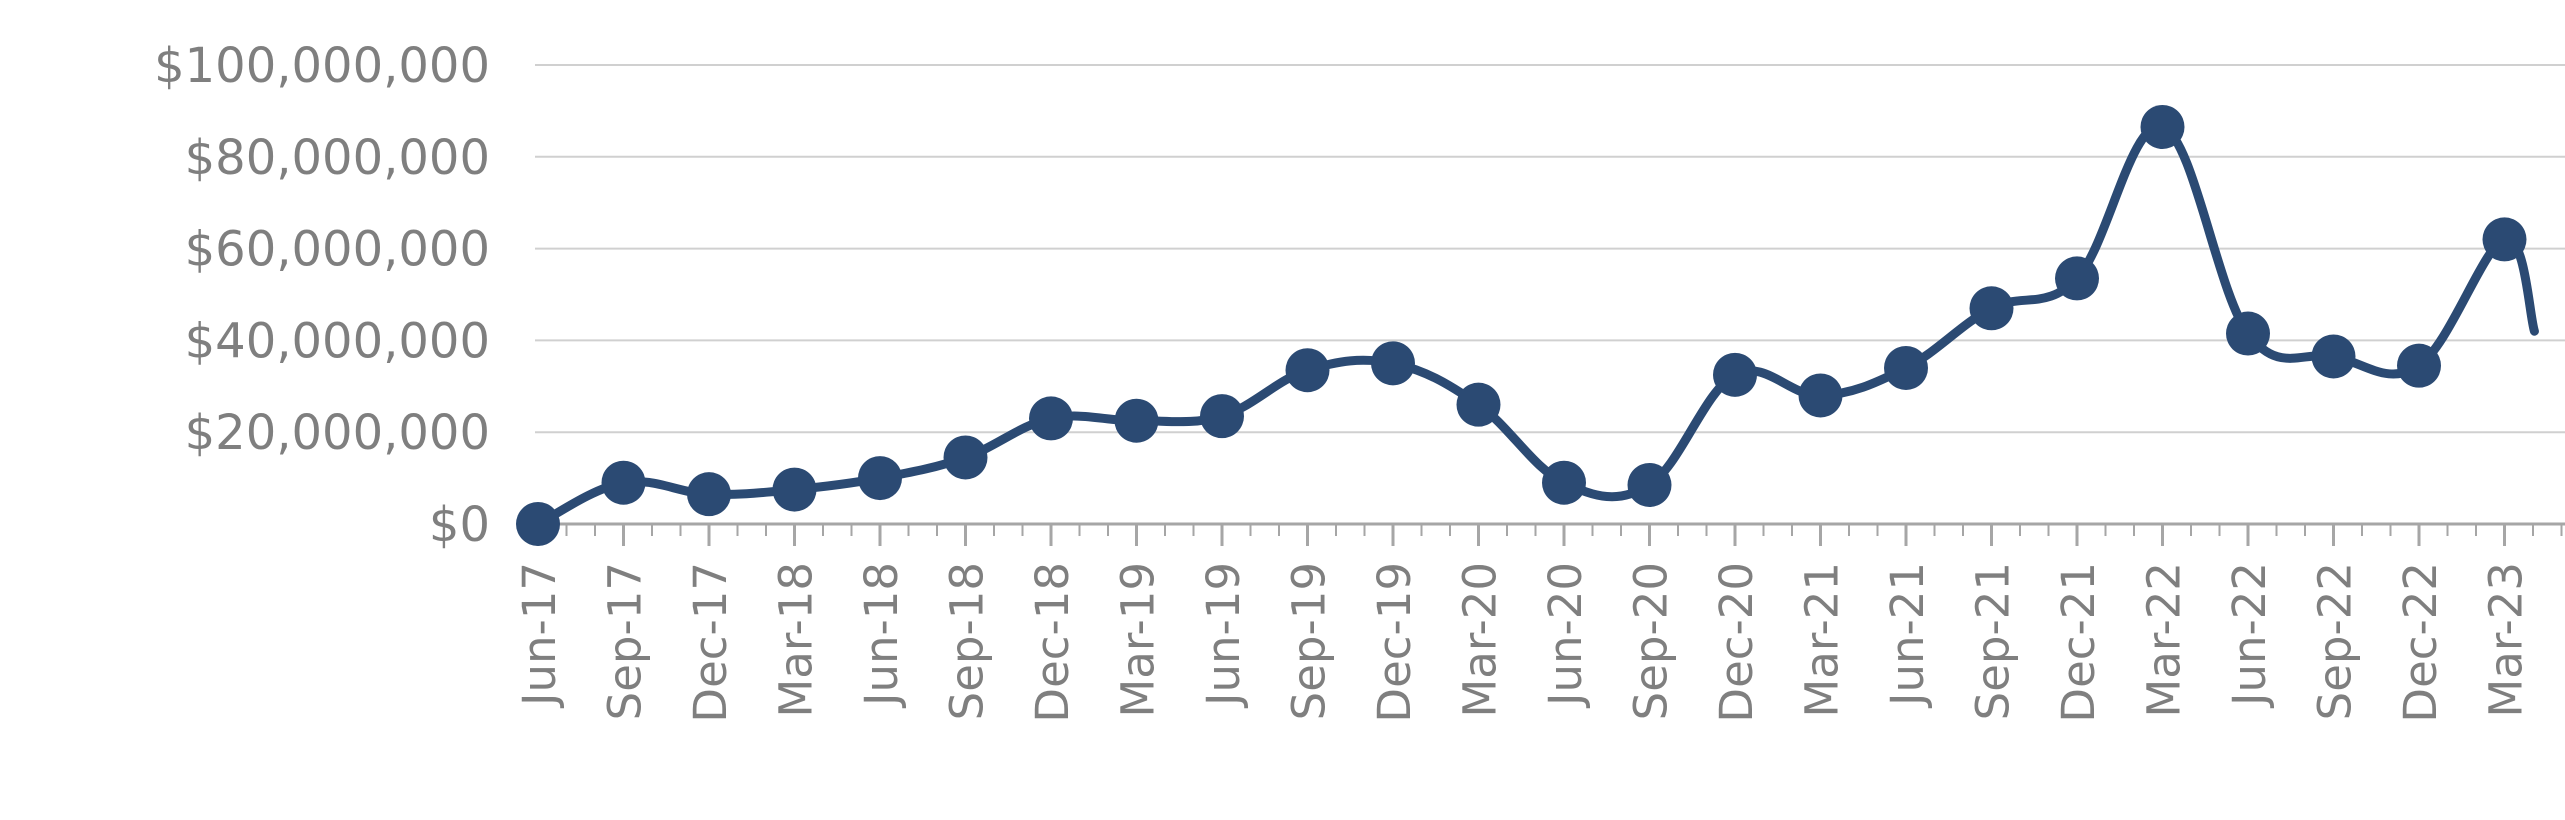  Describe the element at coordinates (2164, 640) in the screenshot. I see `x-tick-label: Mar-22` at that location.